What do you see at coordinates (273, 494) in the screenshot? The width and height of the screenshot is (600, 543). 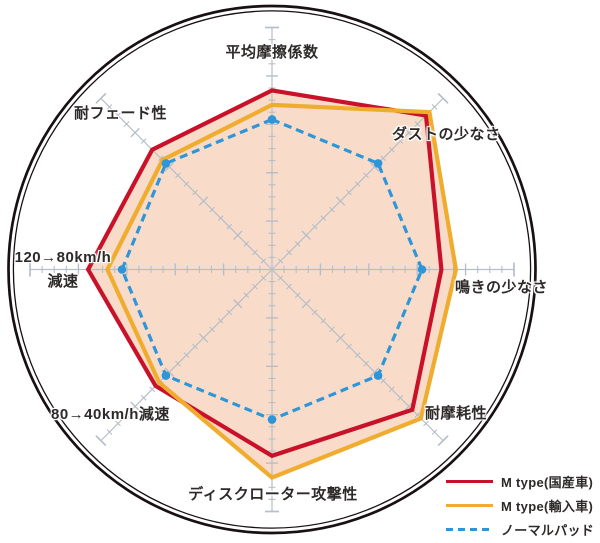 I see `axis-label-rotor-attack: ディスクローター攻撃性` at bounding box center [273, 494].